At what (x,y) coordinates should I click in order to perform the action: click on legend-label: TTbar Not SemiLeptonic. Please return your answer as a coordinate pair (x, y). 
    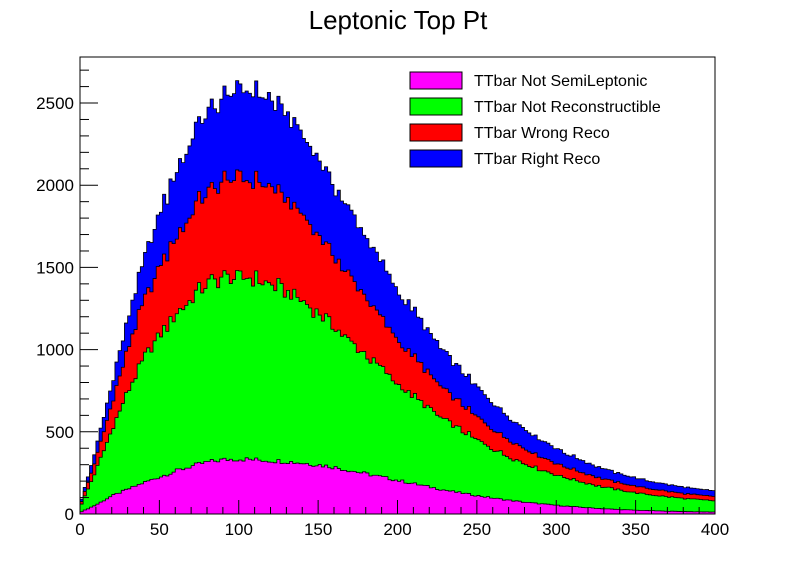
    Looking at the image, I should click on (560, 81).